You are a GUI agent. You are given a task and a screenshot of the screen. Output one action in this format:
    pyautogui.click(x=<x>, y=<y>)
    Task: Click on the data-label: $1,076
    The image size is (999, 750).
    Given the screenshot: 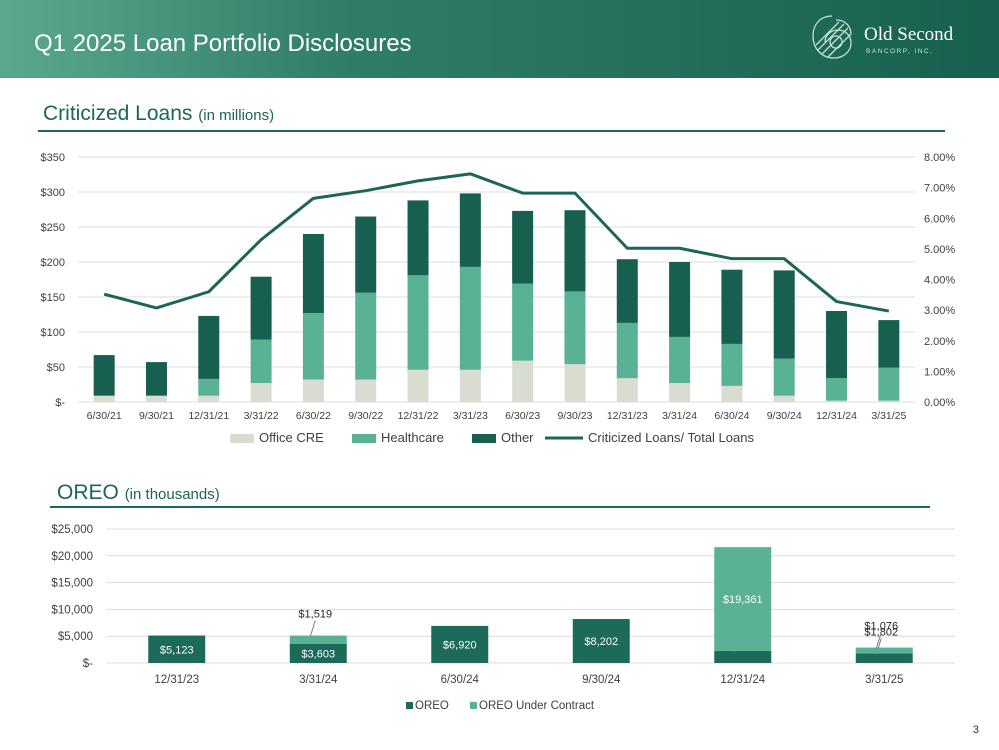 What is the action you would take?
    pyautogui.click(x=881, y=627)
    